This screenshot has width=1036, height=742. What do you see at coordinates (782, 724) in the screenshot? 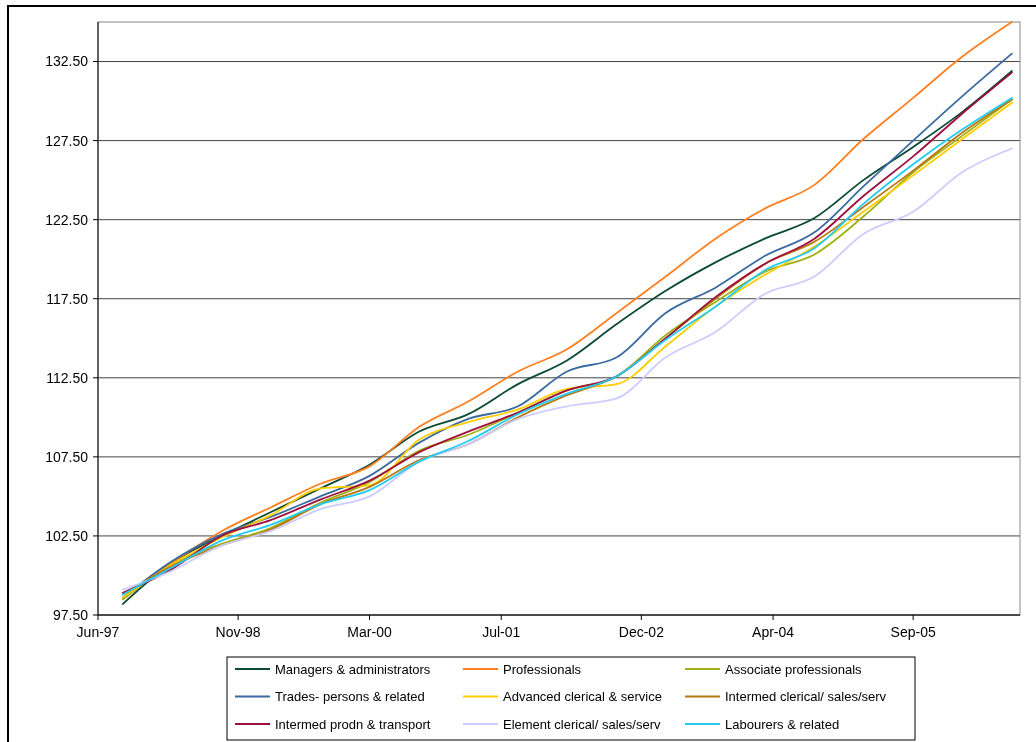
I see `legend-label: Labourers & related` at bounding box center [782, 724].